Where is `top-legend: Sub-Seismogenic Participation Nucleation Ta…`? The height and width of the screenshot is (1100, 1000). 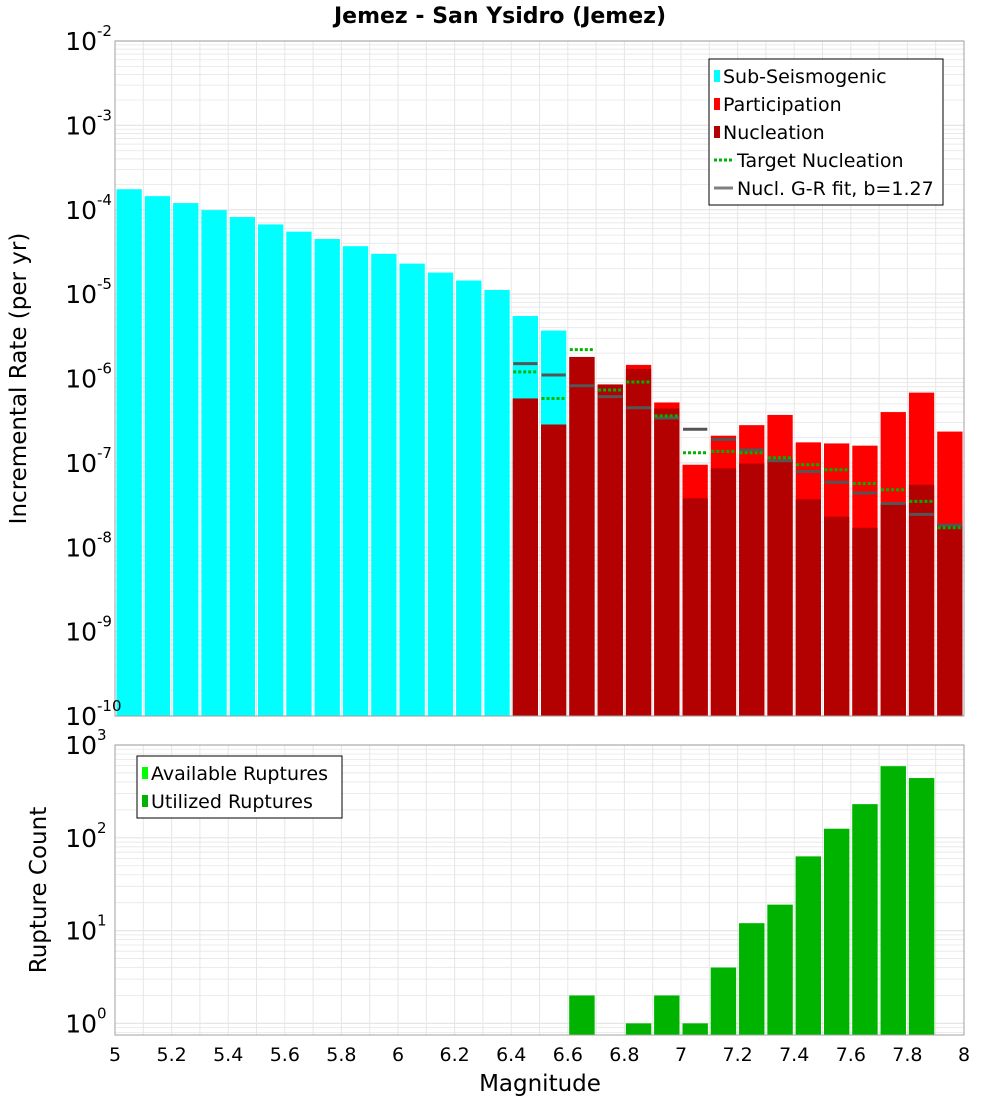
top-legend: Sub-Seismogenic Participation Nucleation Ta… is located at coordinates (826, 132).